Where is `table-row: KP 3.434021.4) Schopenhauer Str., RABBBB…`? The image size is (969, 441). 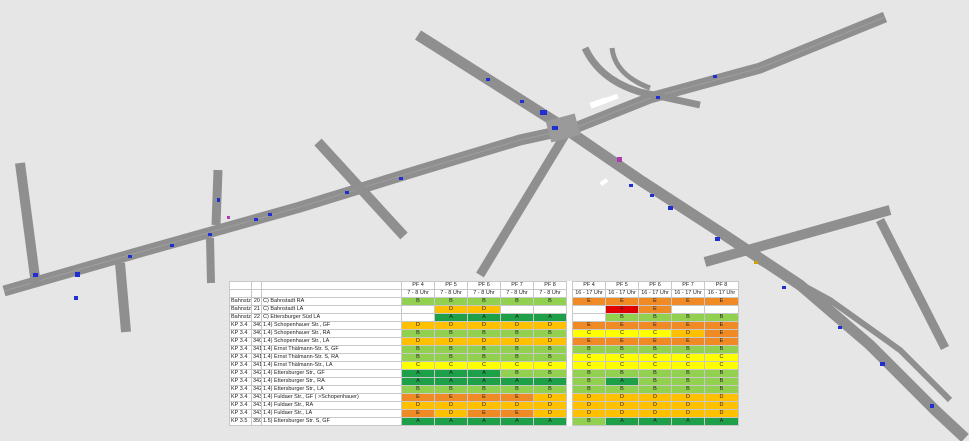 table-row: KP 3.434021.4) Schopenhauer Str., RABBBB… is located at coordinates (484, 333).